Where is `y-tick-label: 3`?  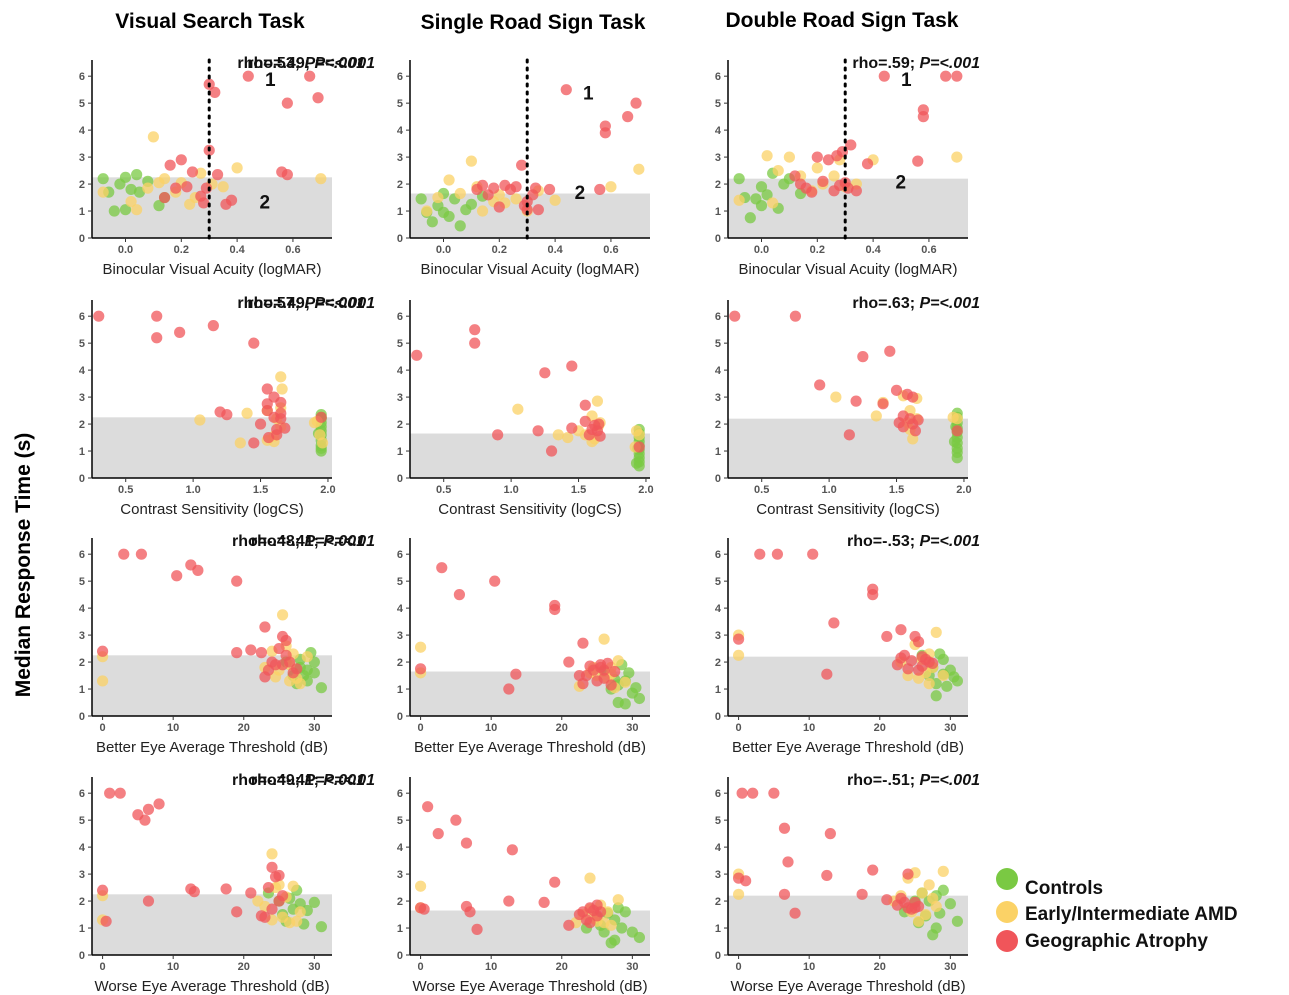
y-tick-label: 3 is located at coordinates (718, 636).